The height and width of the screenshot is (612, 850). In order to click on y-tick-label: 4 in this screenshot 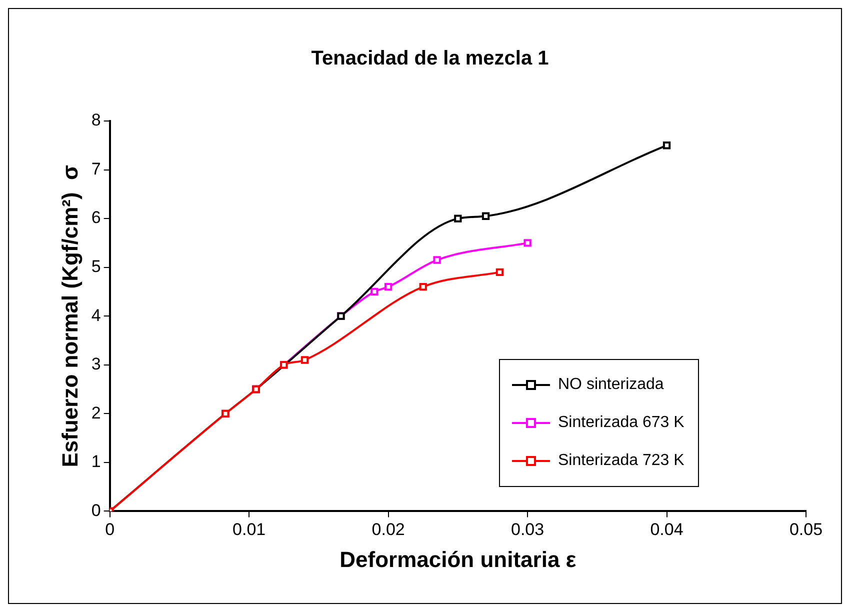, I will do `click(96, 315)`.